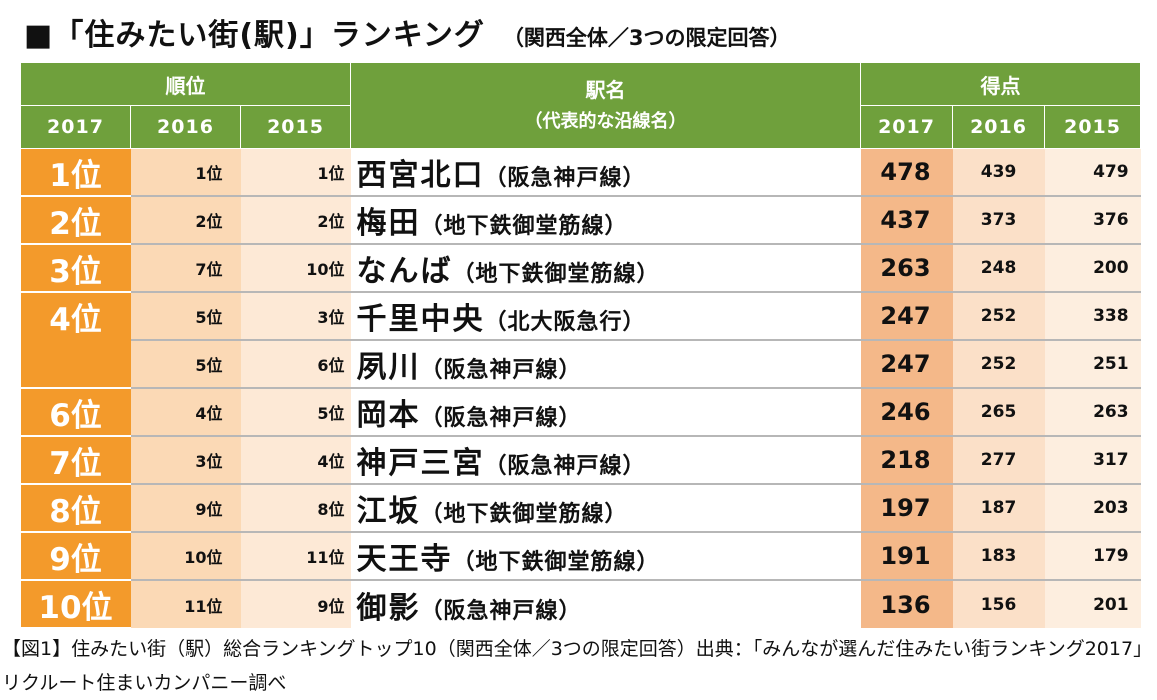  What do you see at coordinates (605, 604) in the screenshot?
I see `station-cell: 御影（阪急神戸線）` at bounding box center [605, 604].